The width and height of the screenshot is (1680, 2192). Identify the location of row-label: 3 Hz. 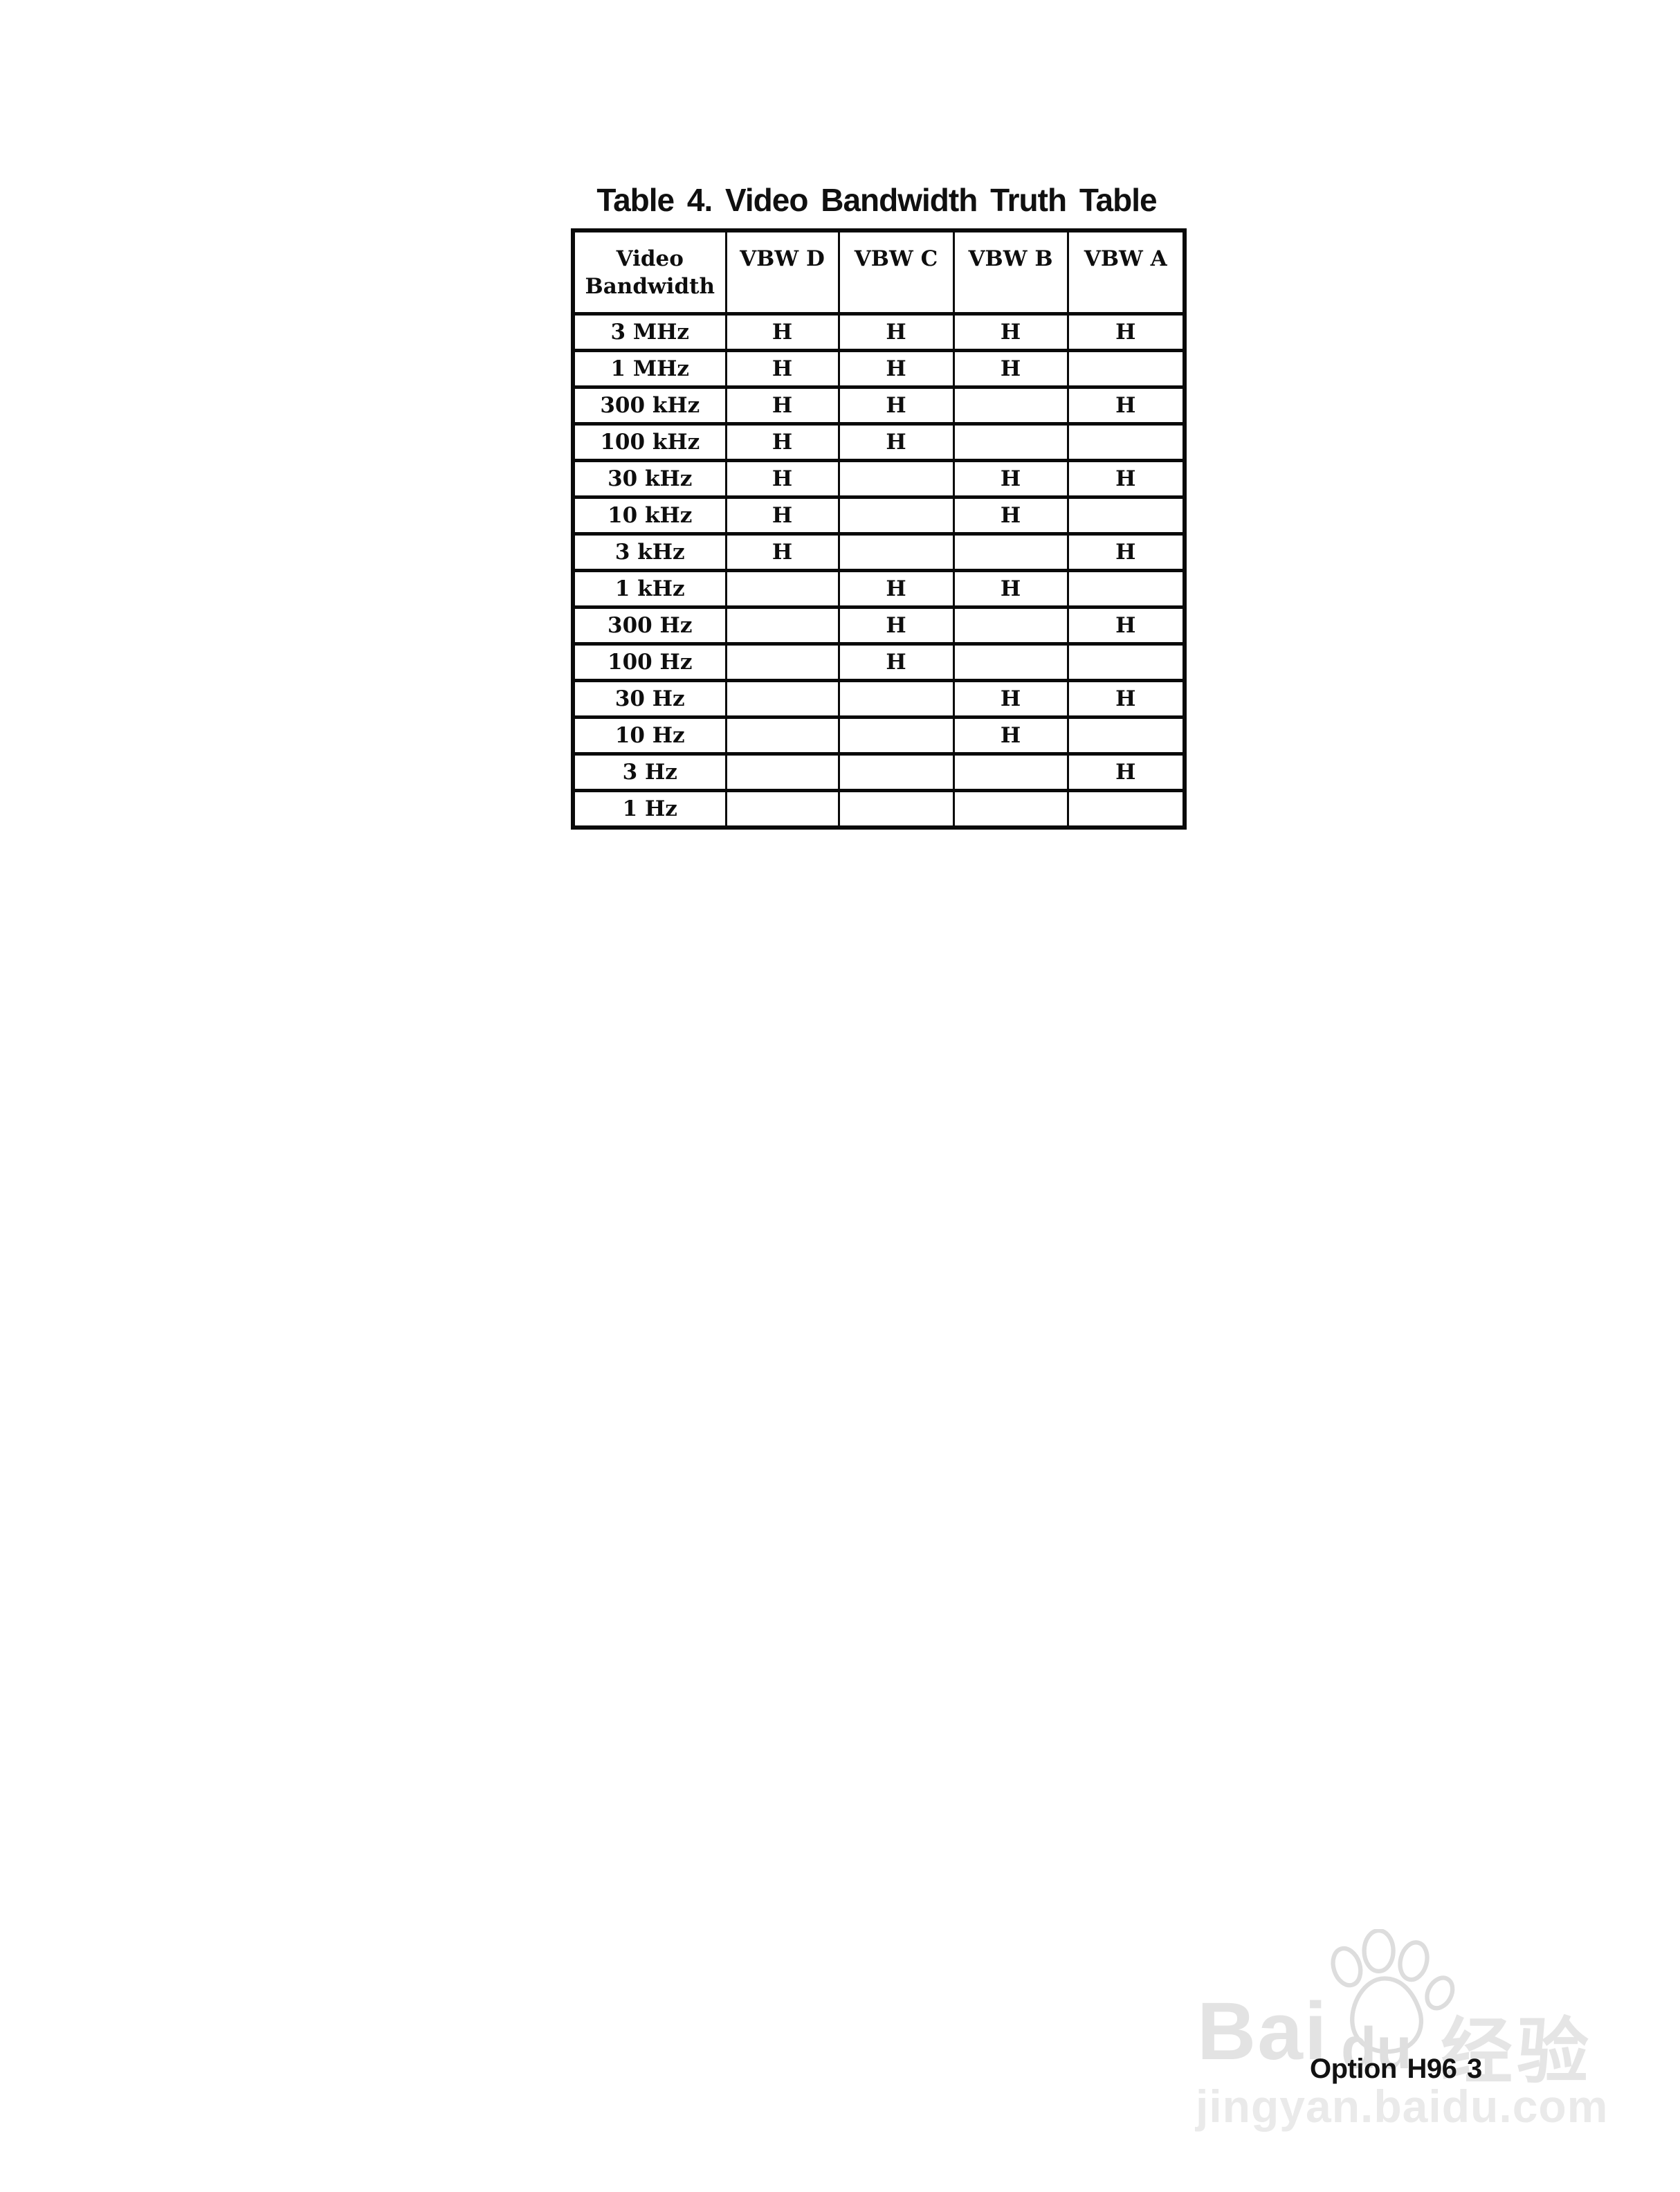
(649, 772).